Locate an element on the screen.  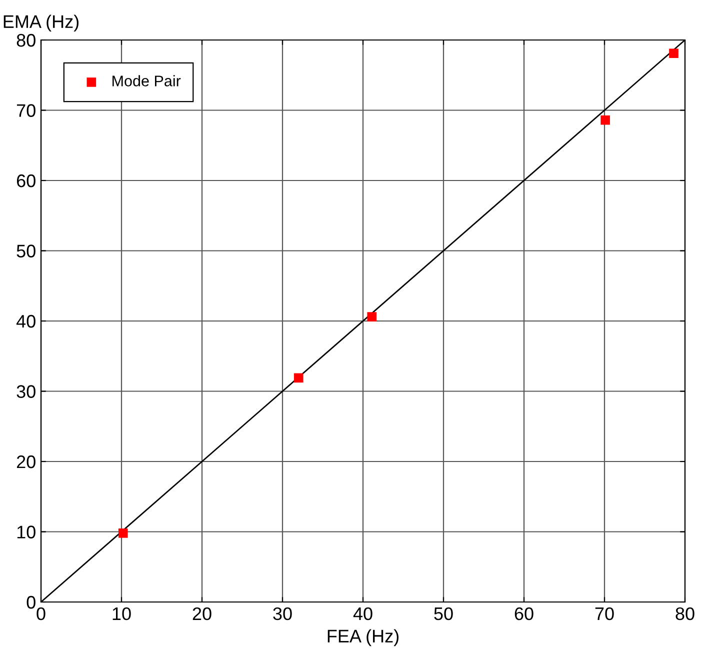
legend-label: Mode Pair is located at coordinates (146, 80).